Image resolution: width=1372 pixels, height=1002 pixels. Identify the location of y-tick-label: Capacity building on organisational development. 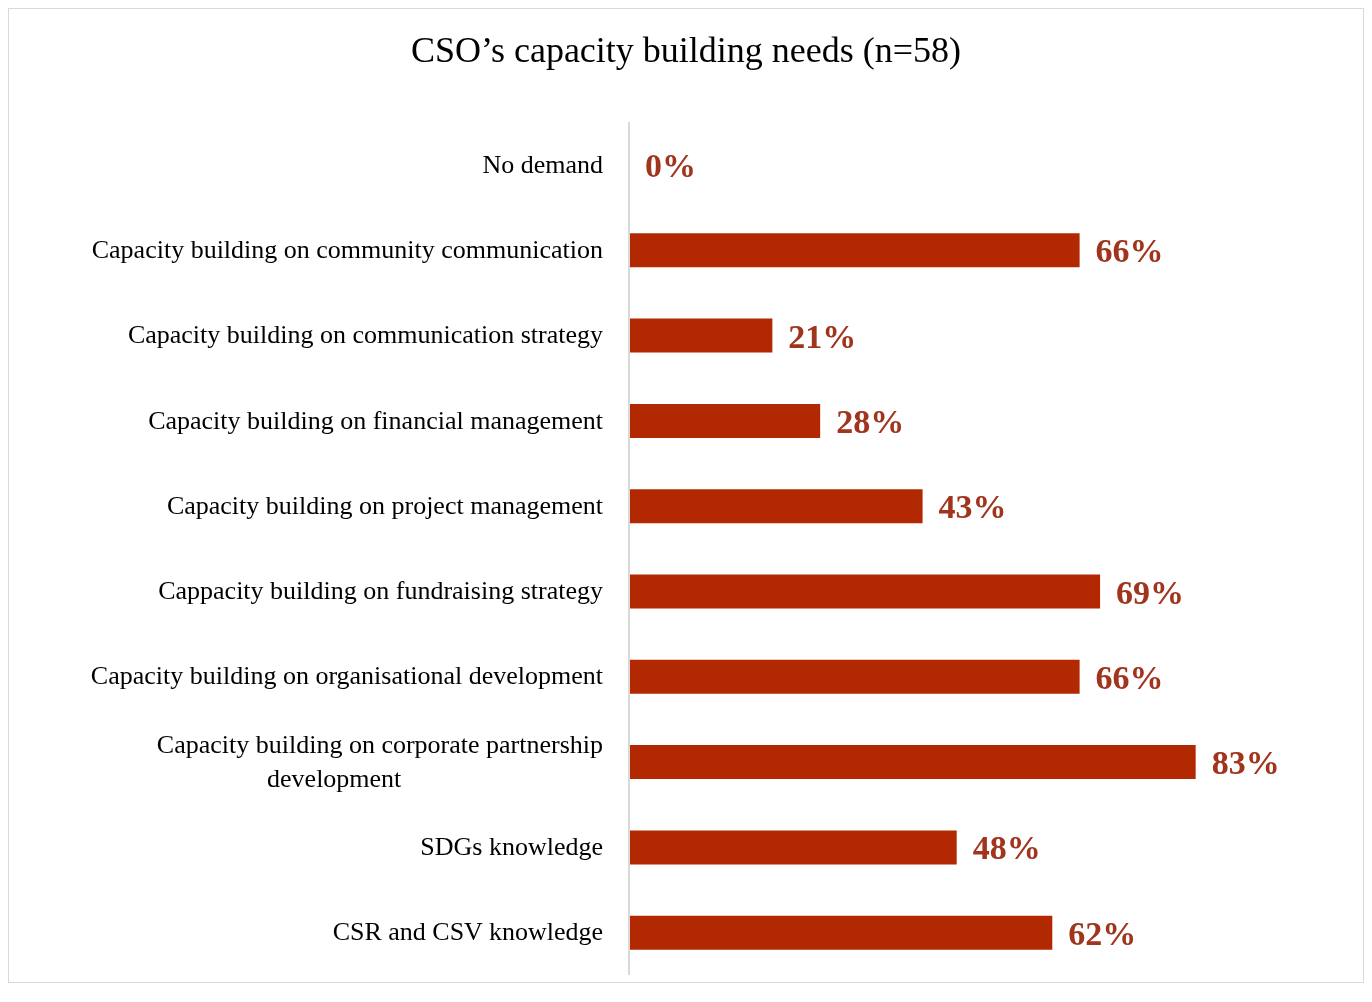
(347, 676).